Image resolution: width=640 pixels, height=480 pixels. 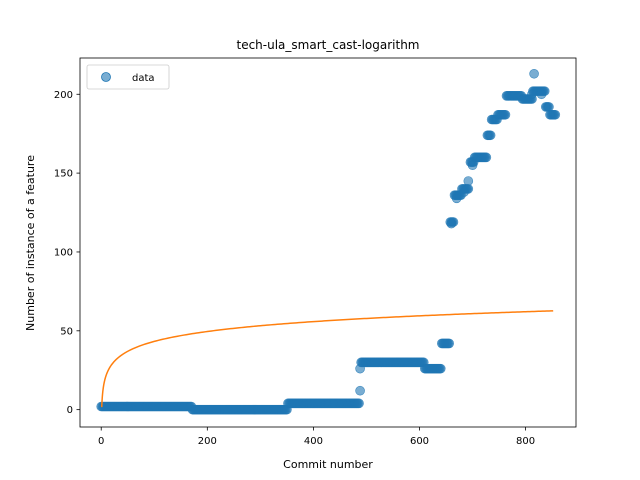 What do you see at coordinates (313, 441) in the screenshot?
I see `x-tick-label: 400` at bounding box center [313, 441].